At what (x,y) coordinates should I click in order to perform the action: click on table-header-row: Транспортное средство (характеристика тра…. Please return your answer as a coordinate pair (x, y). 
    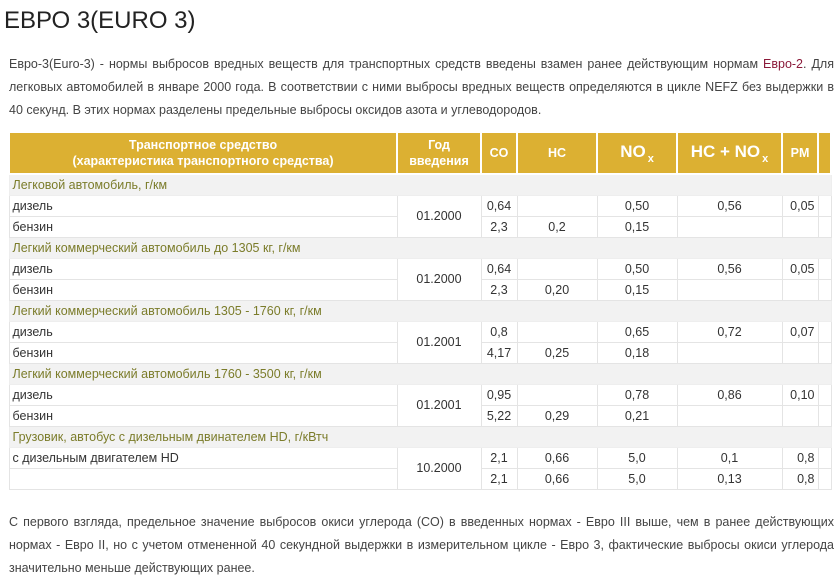
    Looking at the image, I should click on (420, 153).